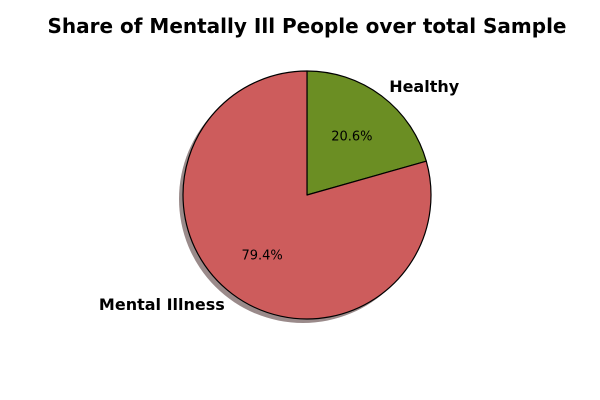  I want to click on slice-label-healthy: Healthy, so click(424, 86).